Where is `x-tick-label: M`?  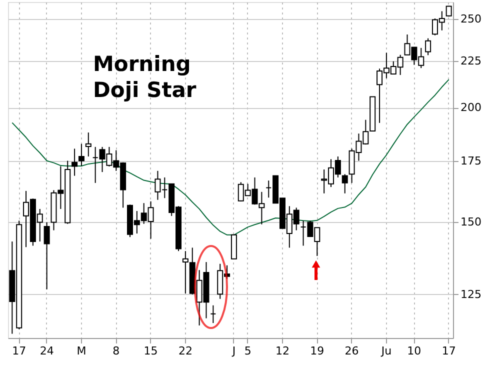
x-tick-label: M is located at coordinates (81, 351).